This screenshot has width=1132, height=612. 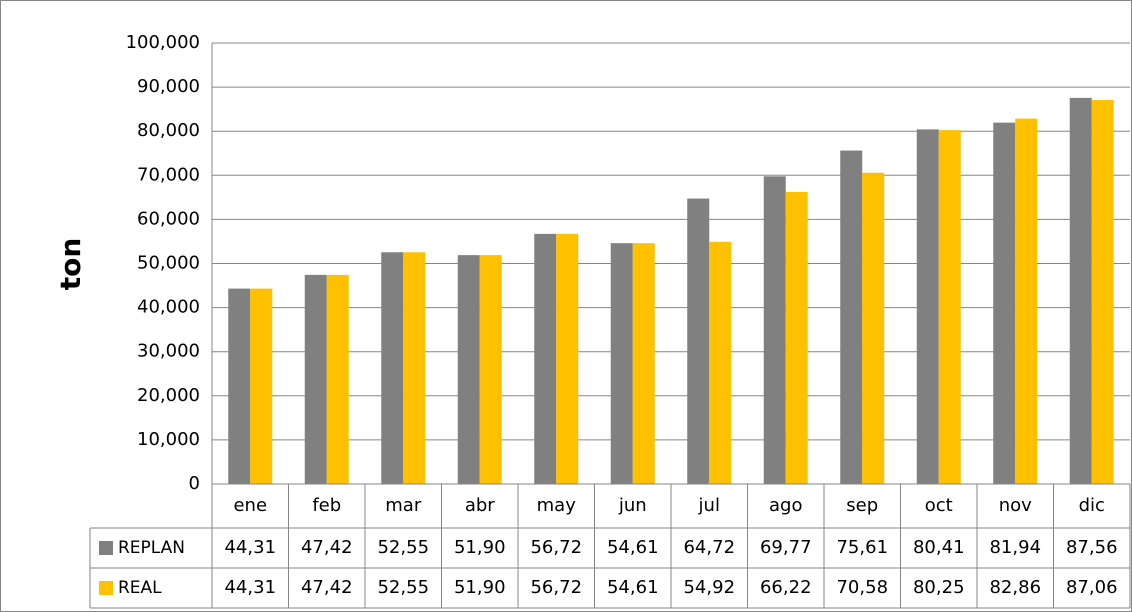 I want to click on table-value: 87,06, so click(x=1092, y=587).